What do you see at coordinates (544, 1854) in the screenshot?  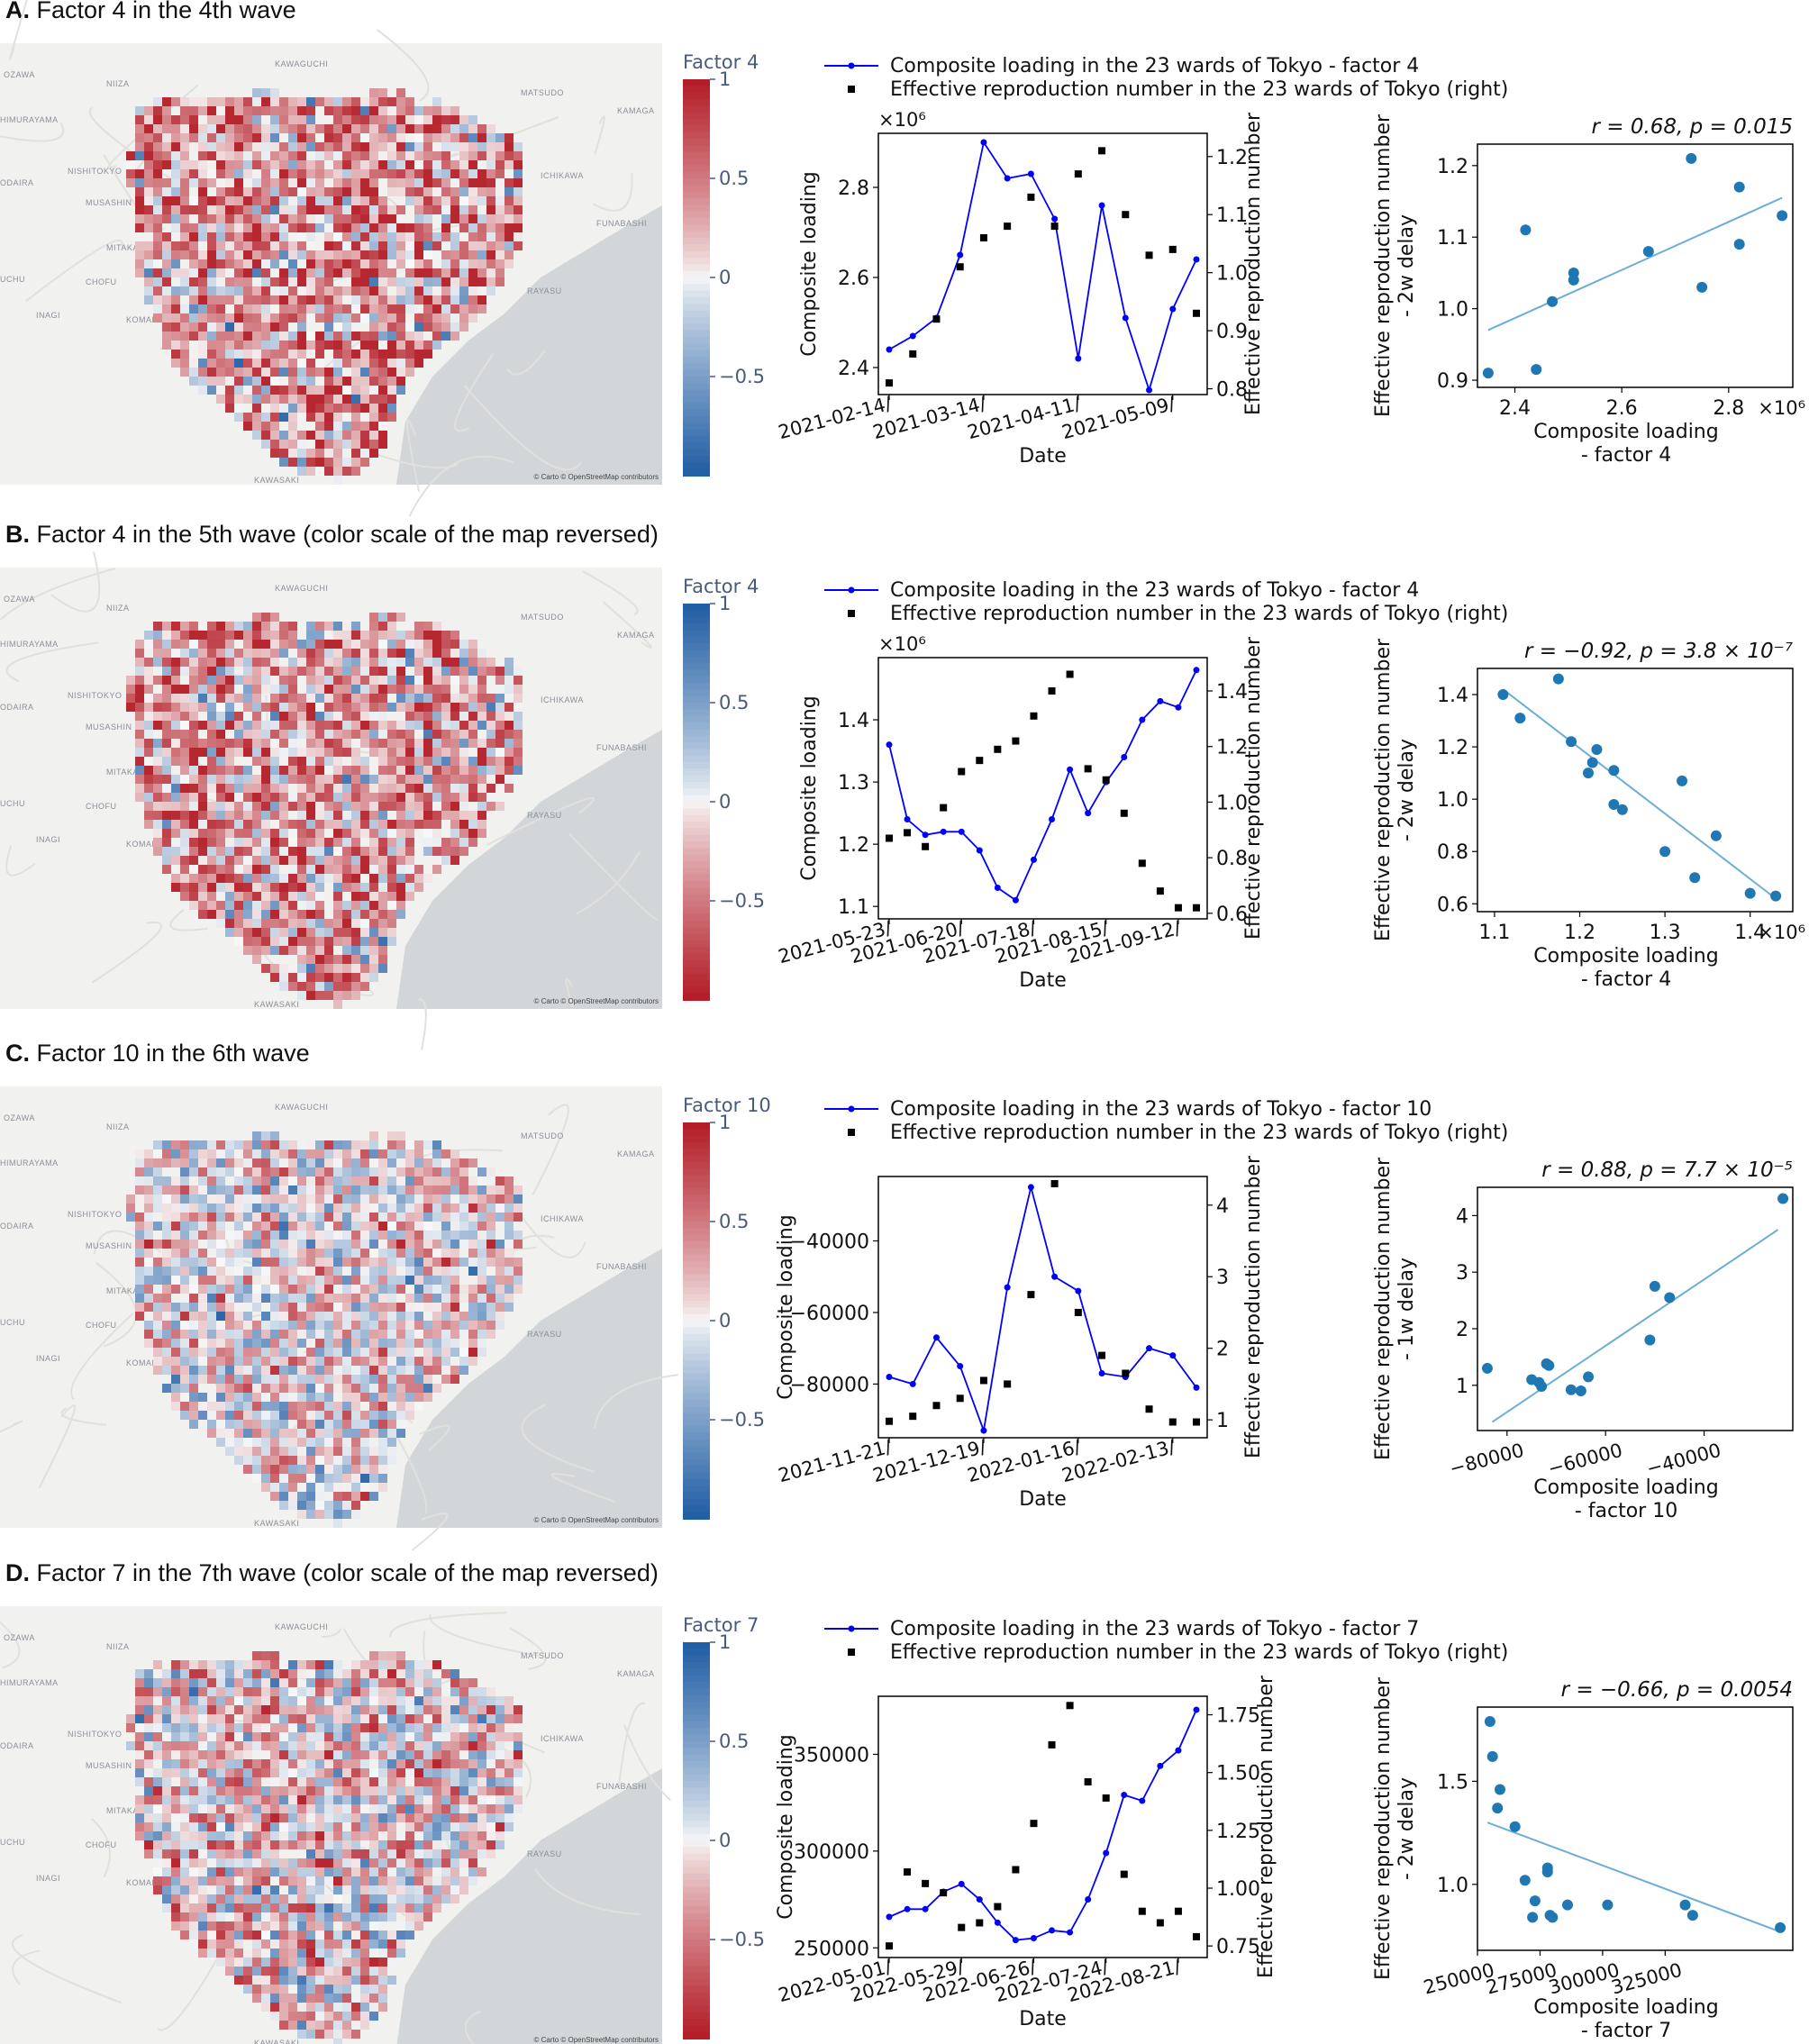 I see `map-place-label: RAYASU` at bounding box center [544, 1854].